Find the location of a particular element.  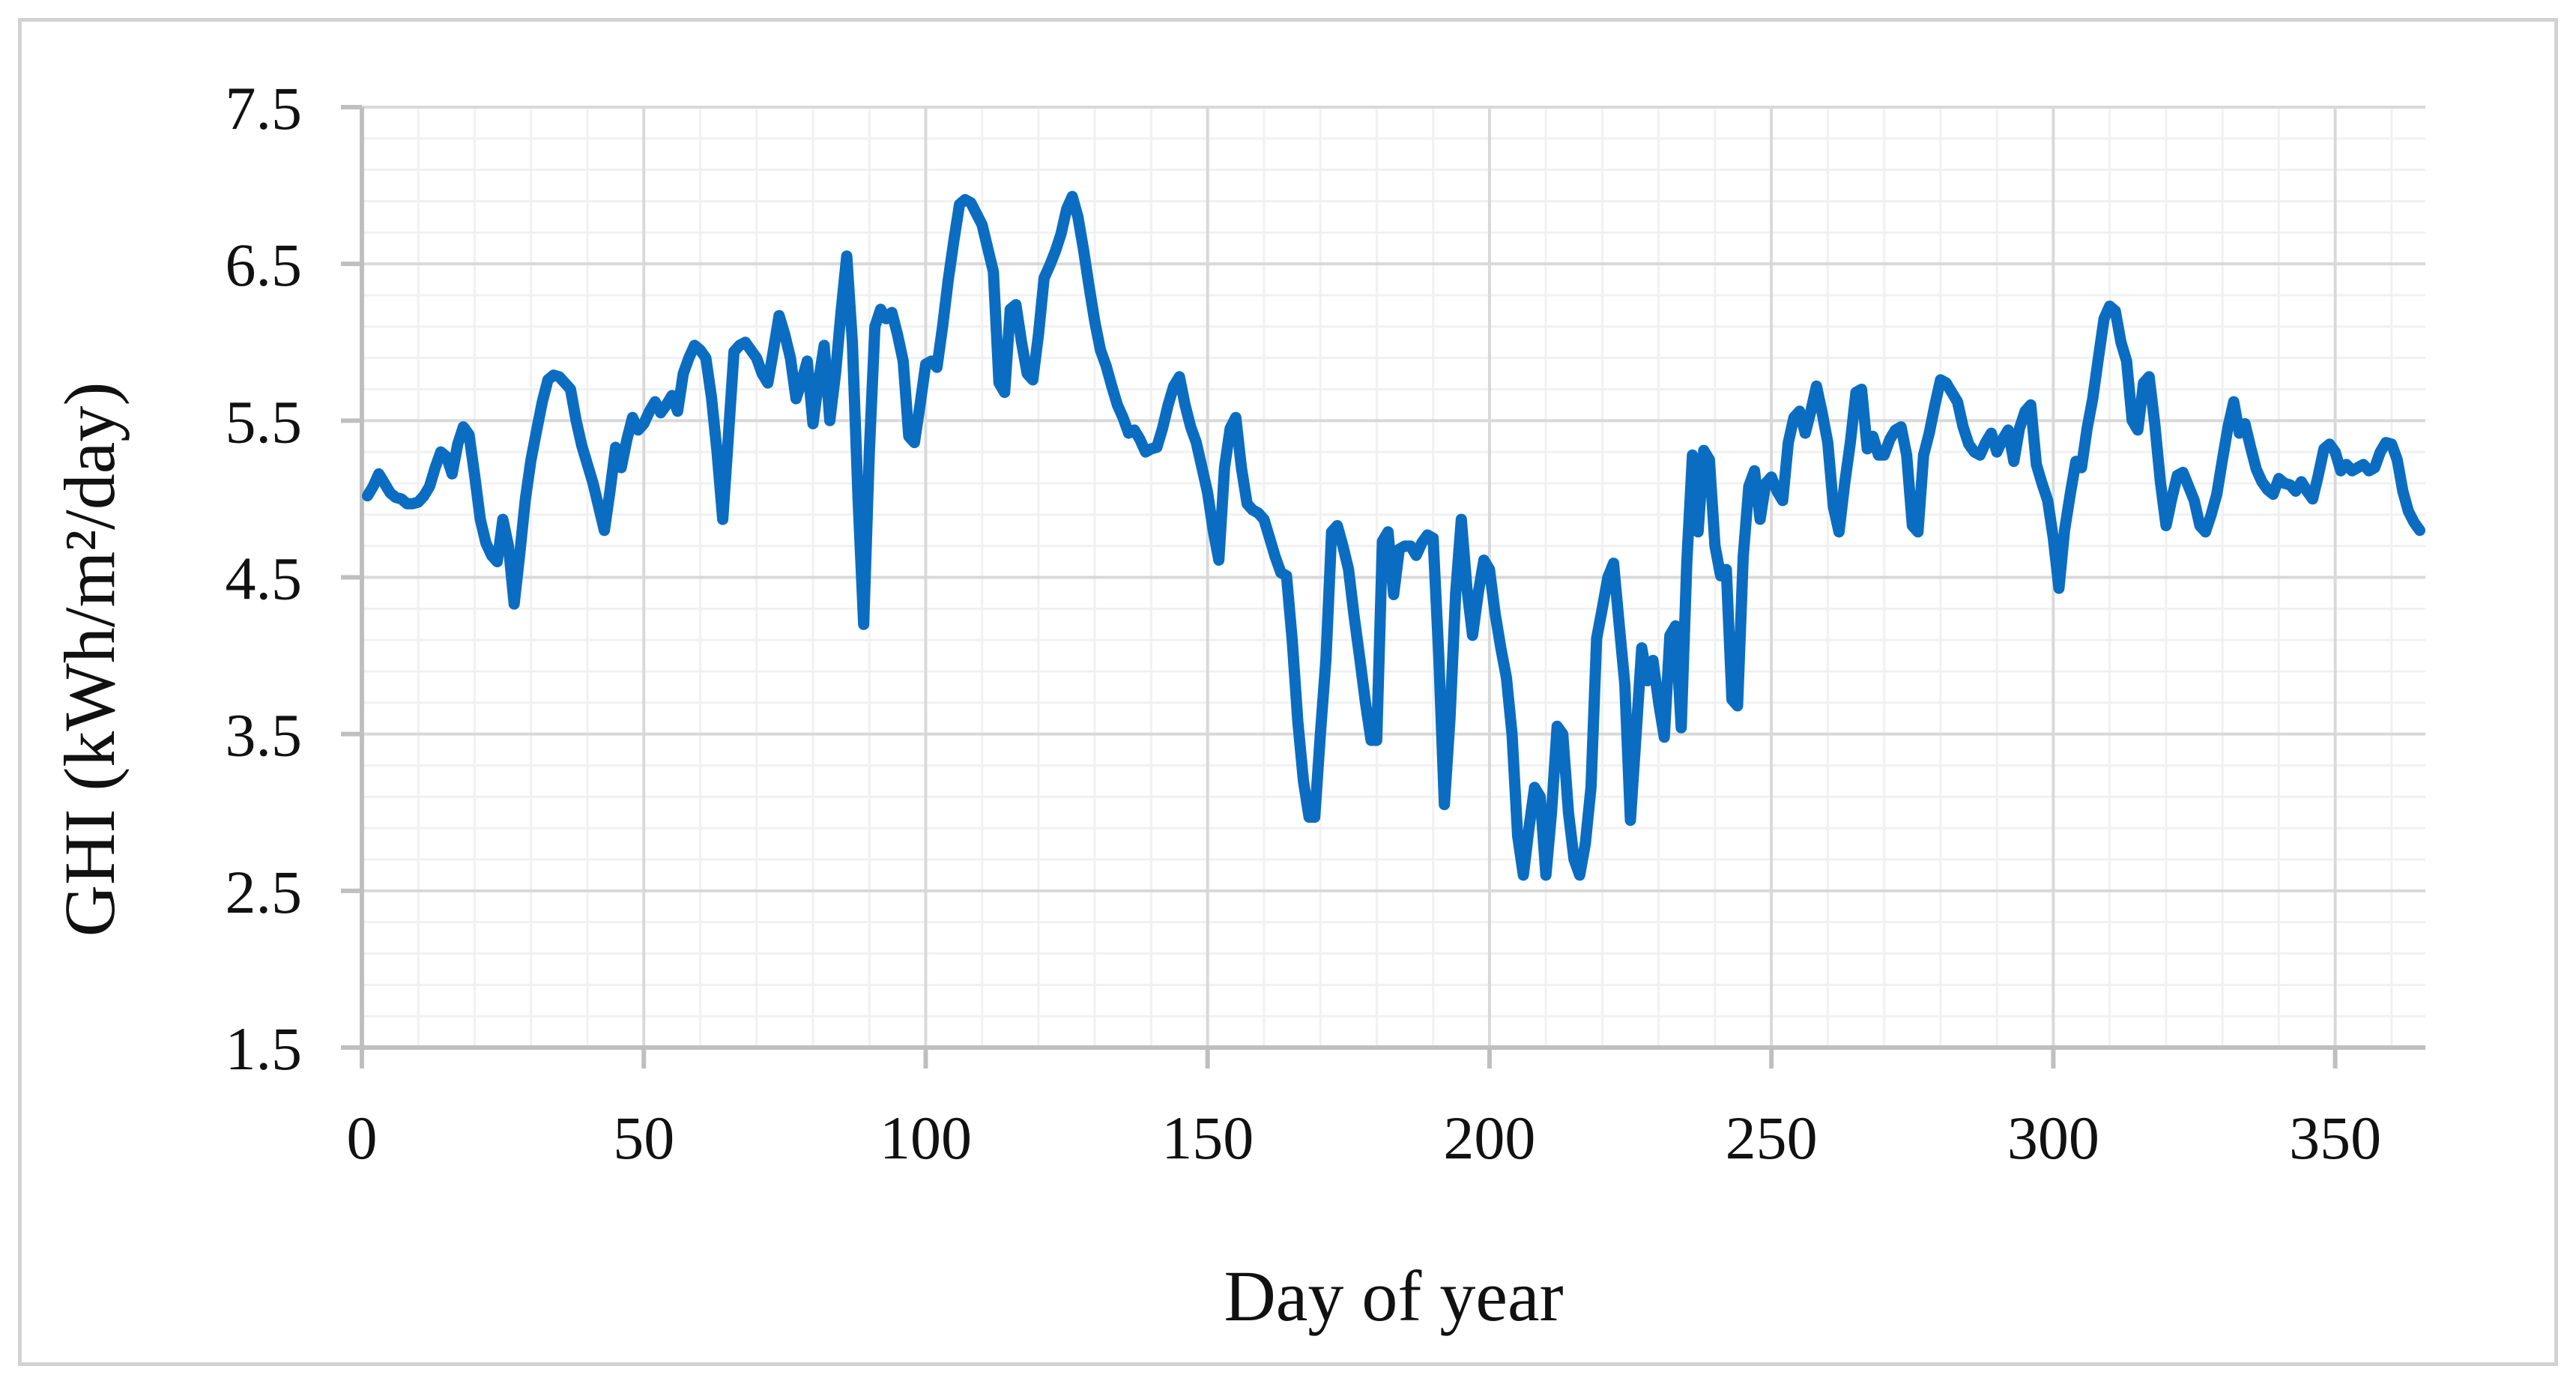

y-tick-label: 4.5 is located at coordinates (264, 579).